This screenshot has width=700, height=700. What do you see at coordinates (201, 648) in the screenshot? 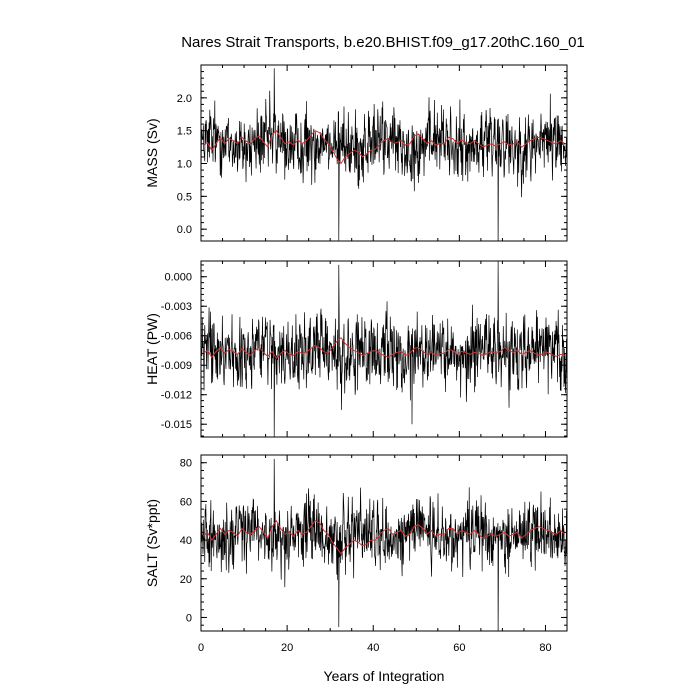
I see `x-tick-label: 0` at bounding box center [201, 648].